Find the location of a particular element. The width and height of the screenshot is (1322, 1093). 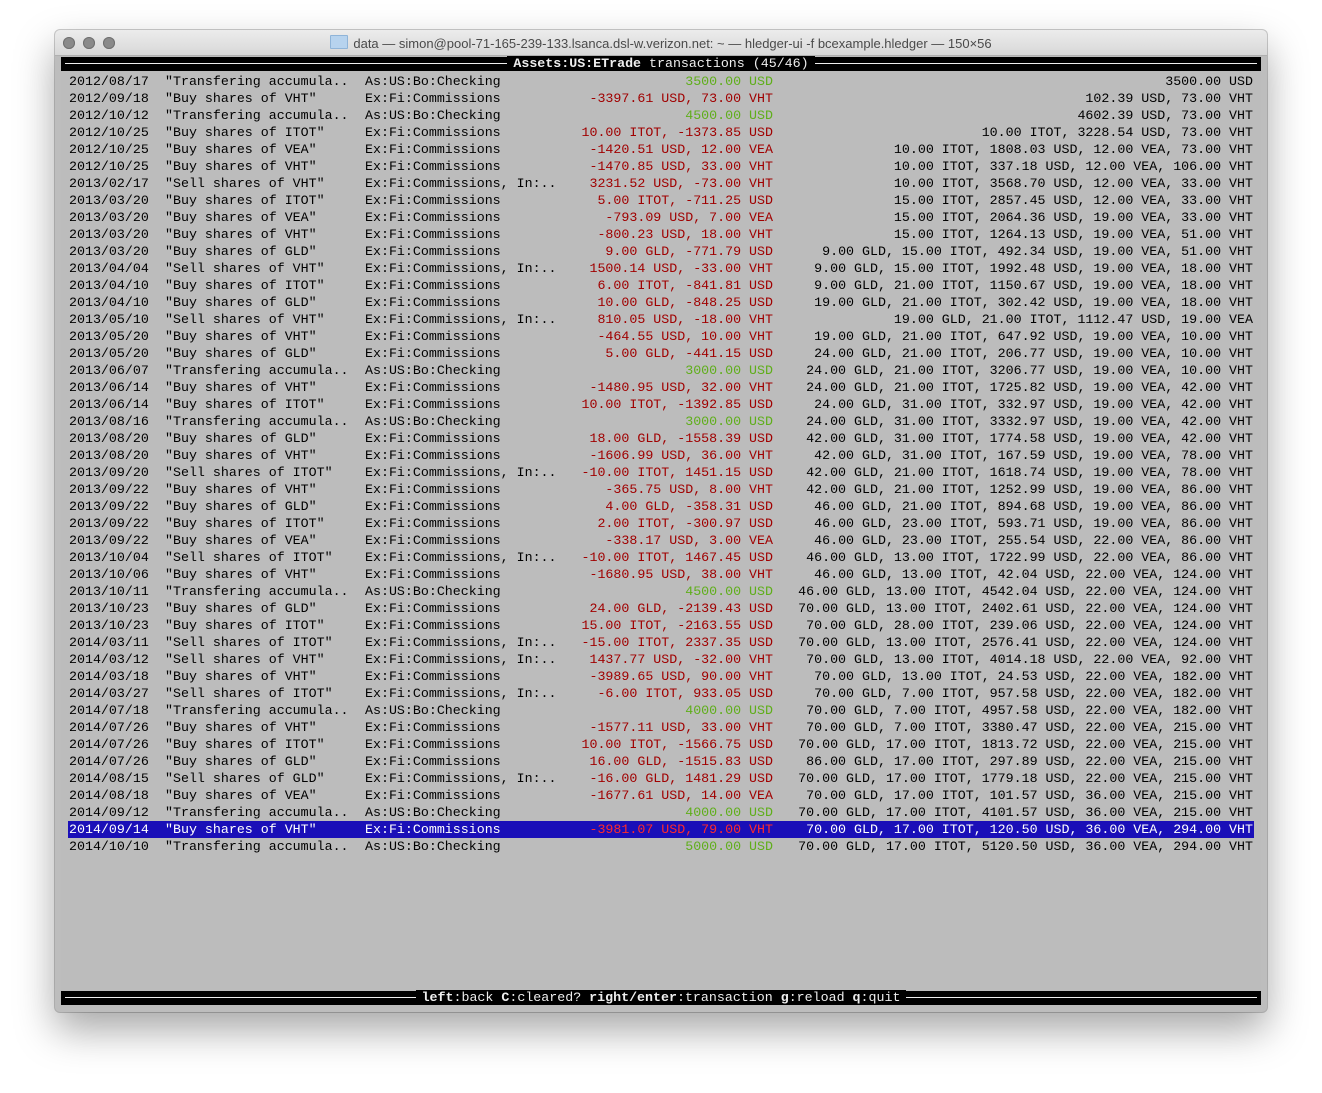

amount: -16.00 GLD, 1481.29 USD is located at coordinates (681, 778).